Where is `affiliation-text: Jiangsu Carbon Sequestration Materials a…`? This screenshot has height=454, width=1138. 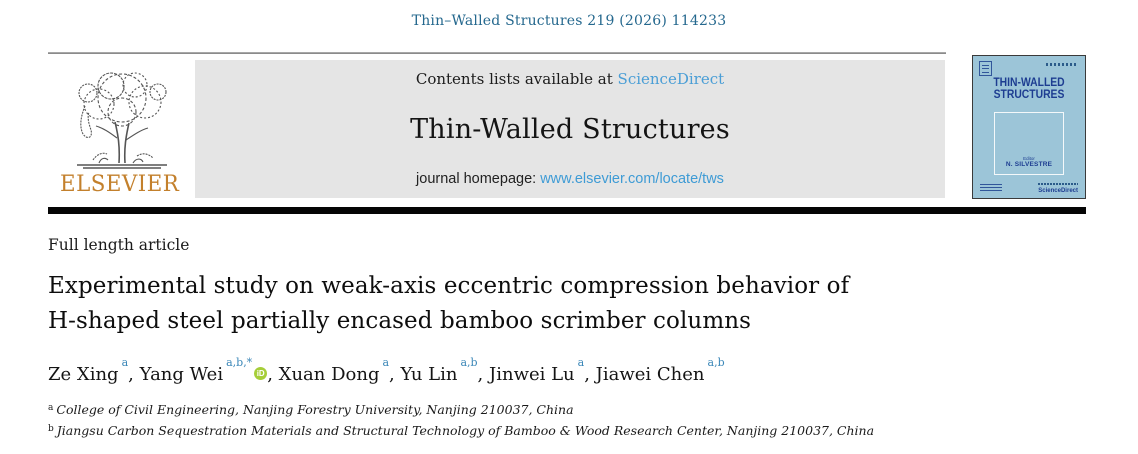
affiliation-text: Jiangsu Carbon Sequestration Materials a… is located at coordinates (465, 430).